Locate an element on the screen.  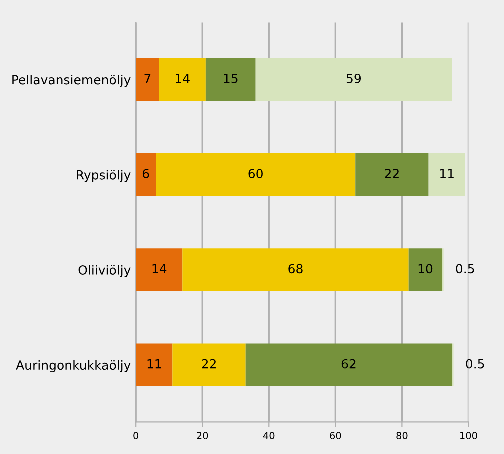
x-tick-label: 40 is located at coordinates (269, 436).